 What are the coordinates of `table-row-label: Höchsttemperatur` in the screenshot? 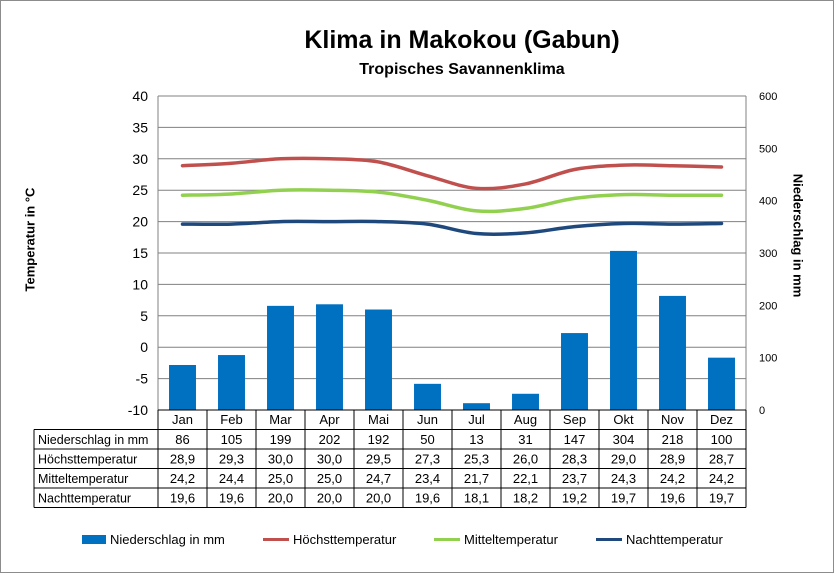 It's located at (87, 460).